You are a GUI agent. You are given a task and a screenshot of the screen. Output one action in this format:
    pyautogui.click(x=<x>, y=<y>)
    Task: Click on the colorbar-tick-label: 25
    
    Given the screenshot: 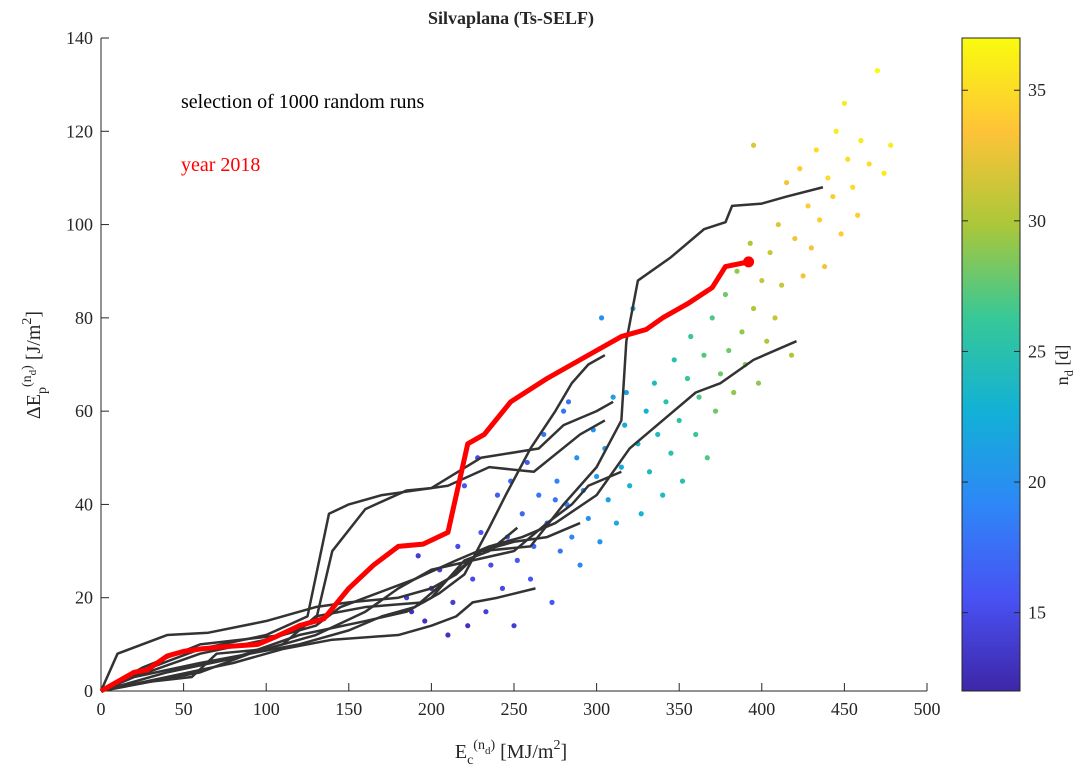 What is the action you would take?
    pyautogui.click(x=1037, y=351)
    